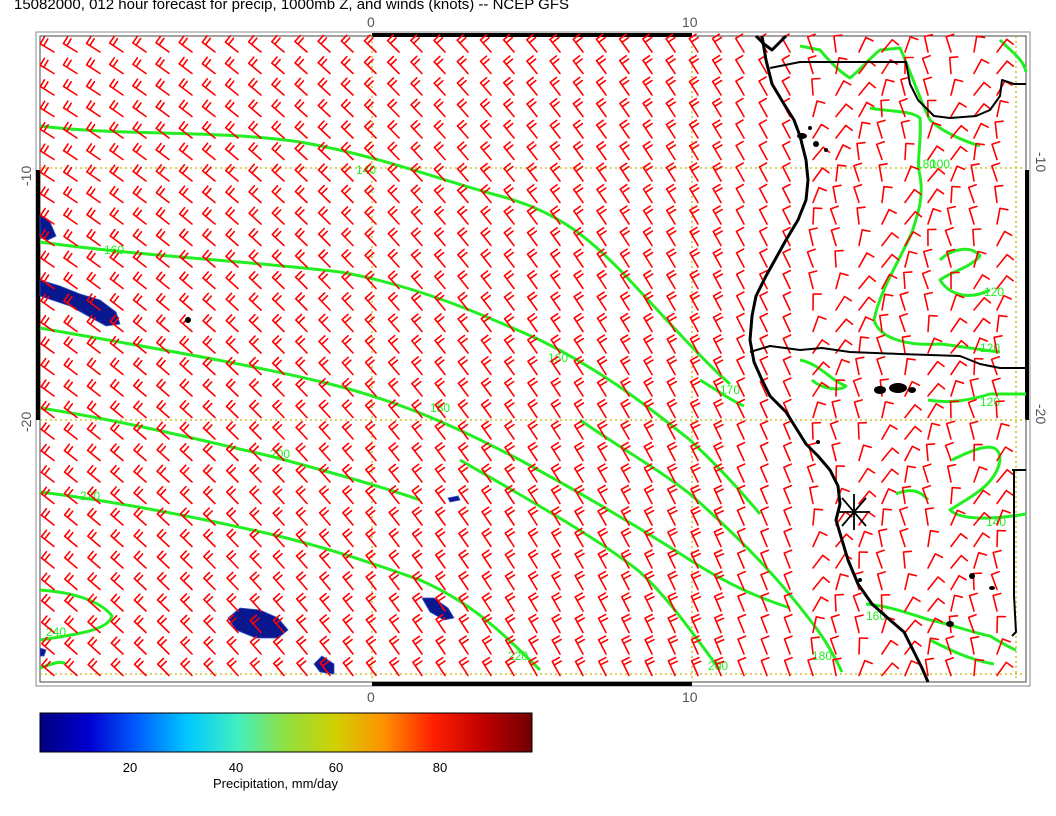 This screenshot has width=1056, height=816. What do you see at coordinates (940, 164) in the screenshot?
I see `contour-label-100: 100` at bounding box center [940, 164].